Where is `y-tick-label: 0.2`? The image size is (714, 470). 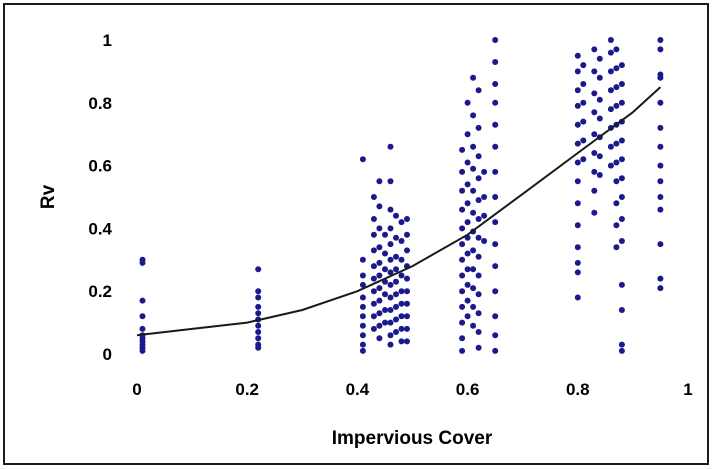
y-tick-label: 0.2 is located at coordinates (100, 291).